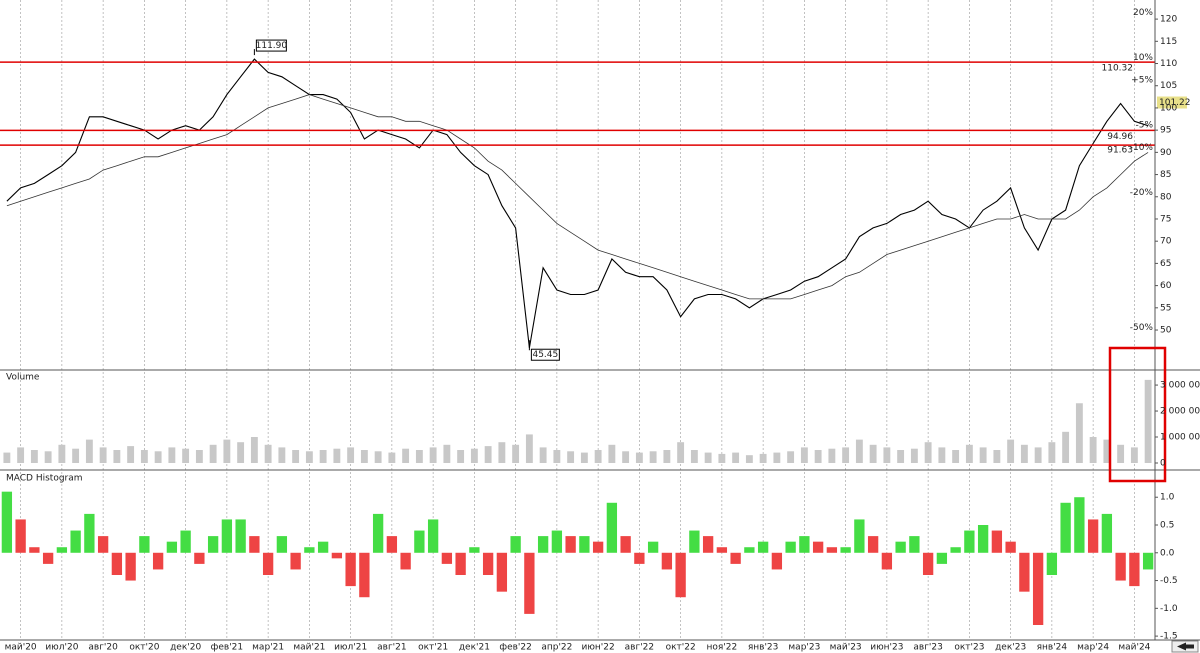 The height and width of the screenshot is (653, 1200). What do you see at coordinates (1165, 131) in the screenshot?
I see `y-tick-label: 95` at bounding box center [1165, 131].